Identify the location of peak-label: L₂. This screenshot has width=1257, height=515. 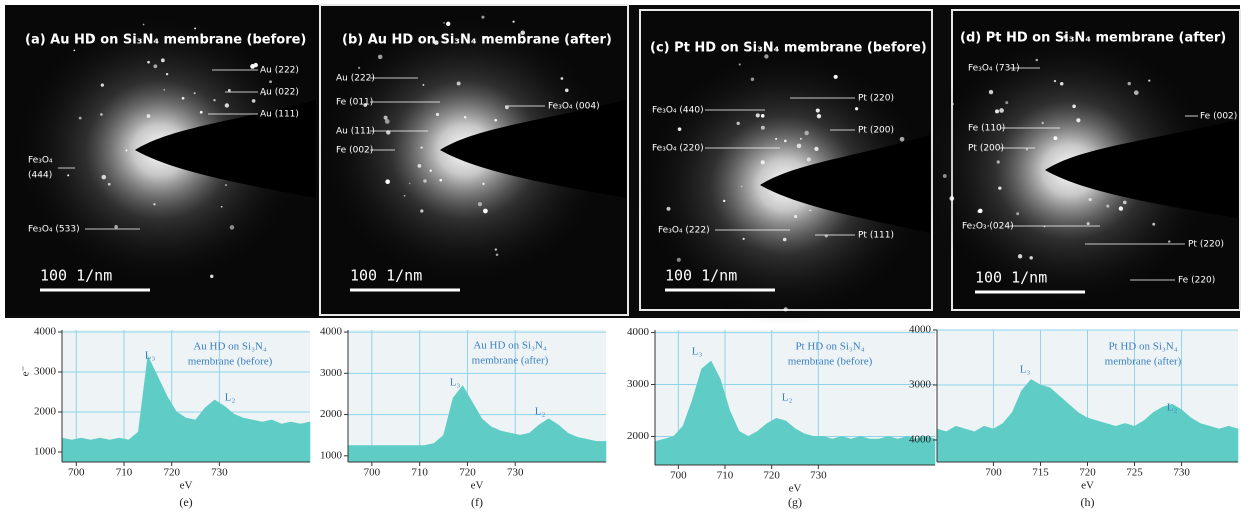
(540, 412).